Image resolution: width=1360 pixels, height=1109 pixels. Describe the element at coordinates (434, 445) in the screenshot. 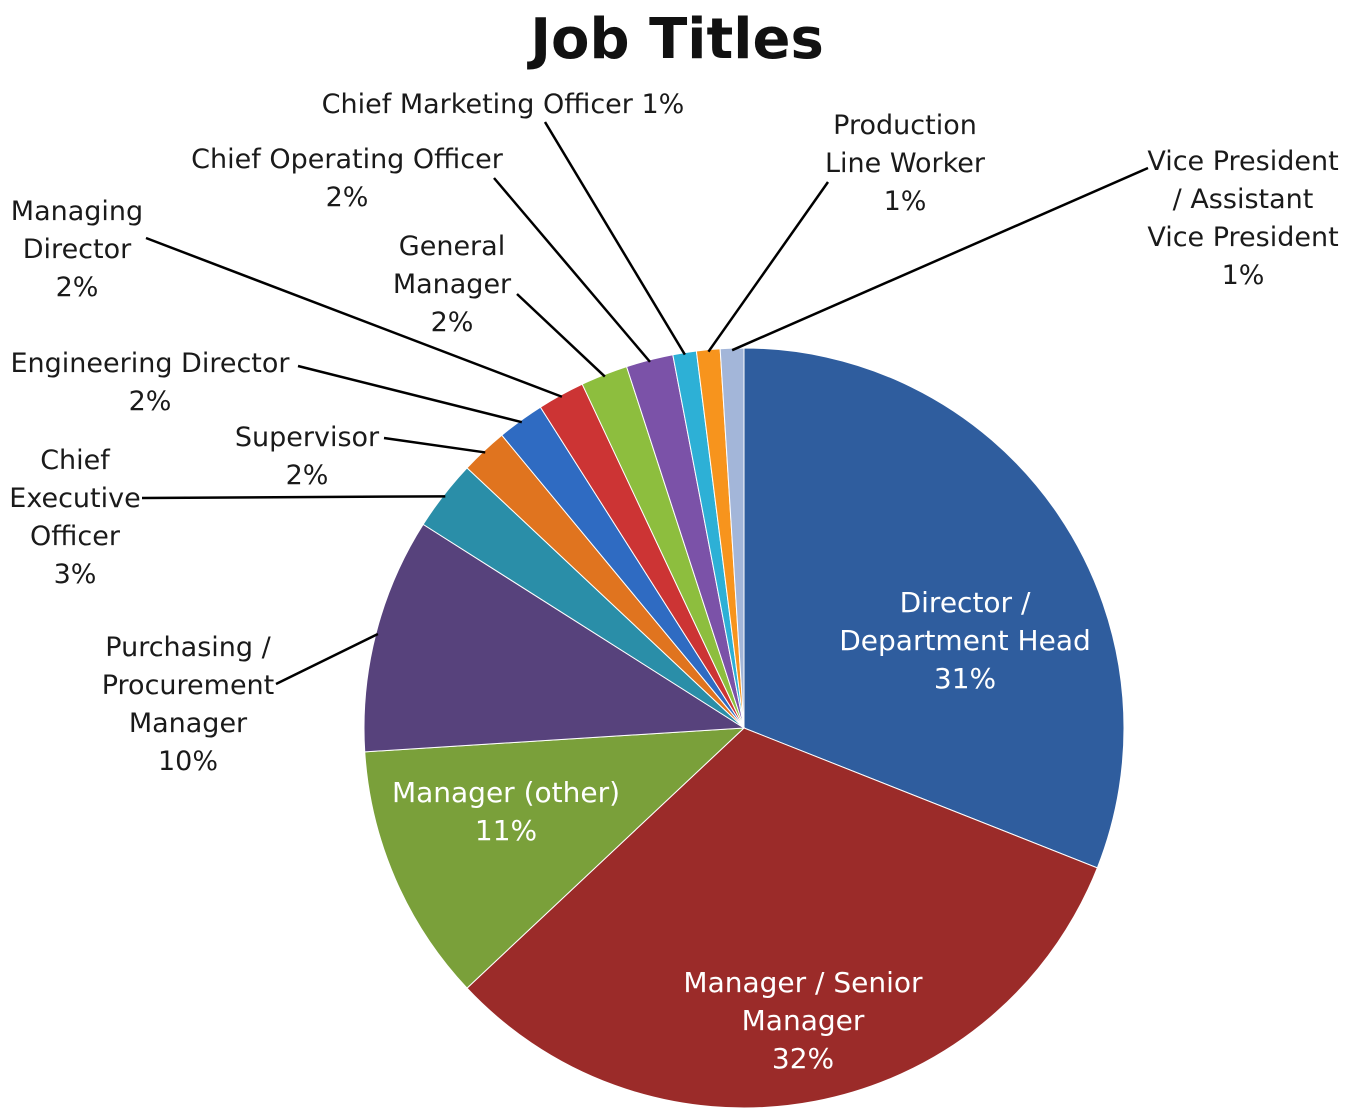

I see `leader-line-supervisor` at that location.